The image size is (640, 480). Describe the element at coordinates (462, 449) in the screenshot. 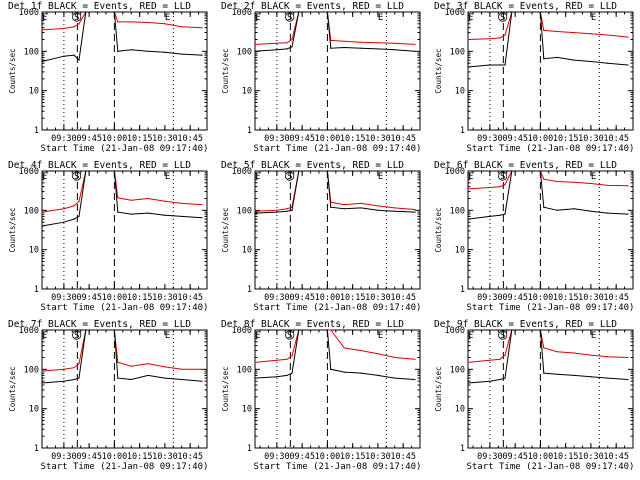

I see `y-tick-label: 1` at that location.